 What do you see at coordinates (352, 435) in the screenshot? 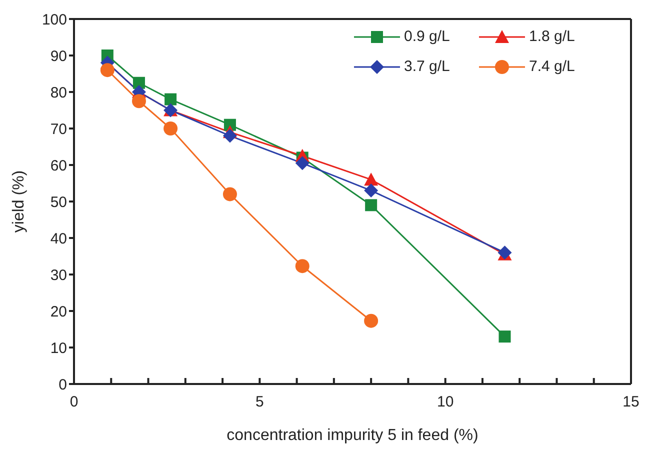
I see `x-axis-title: concentration impurity 5 in feed (%)` at bounding box center [352, 435].